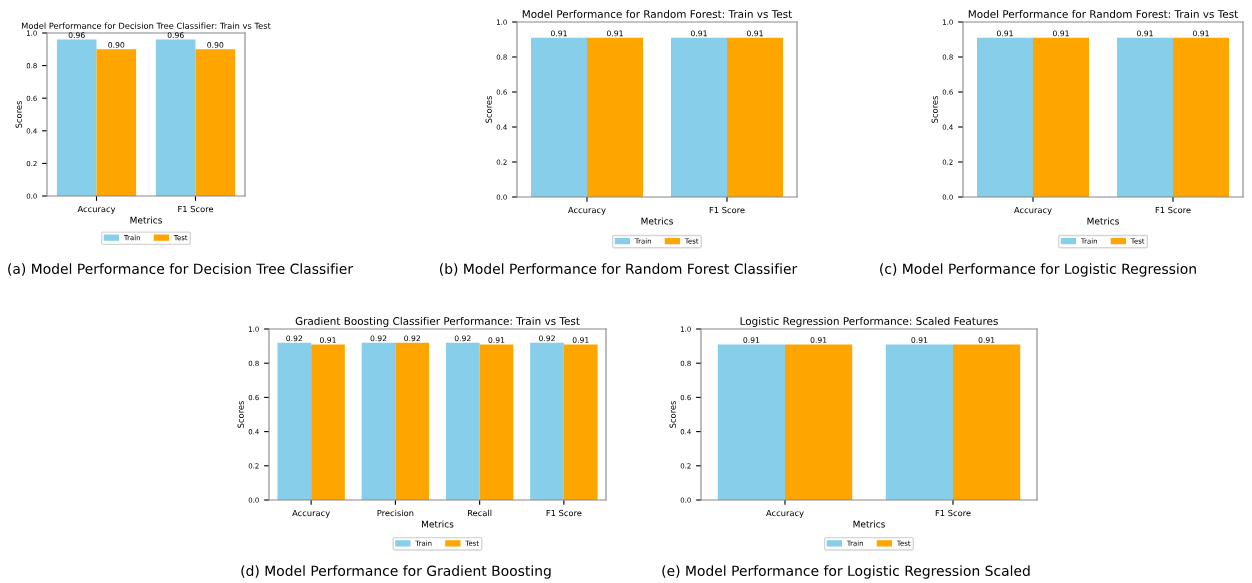 The image size is (1252, 583). Describe the element at coordinates (618, 269) in the screenshot. I see `text: (b) Model Performance for Random Forest Classifier` at that location.